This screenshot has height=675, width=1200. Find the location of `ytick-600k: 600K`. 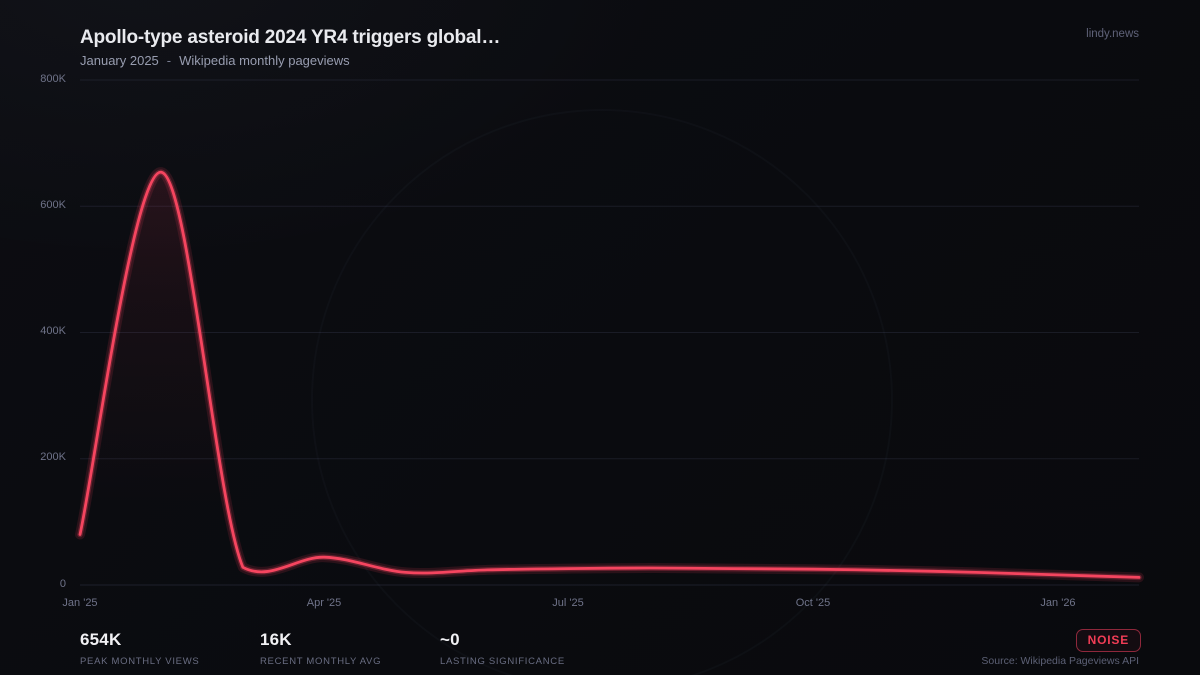

ytick-600k: 600K is located at coordinates (53, 205).